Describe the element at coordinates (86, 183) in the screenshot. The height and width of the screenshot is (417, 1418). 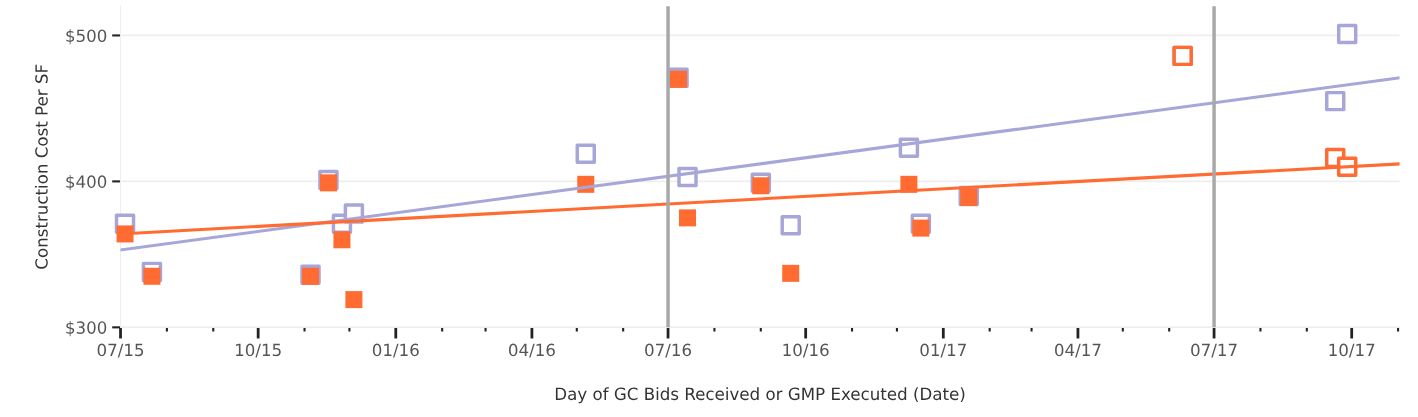
I see `y-tick-label: $400` at that location.